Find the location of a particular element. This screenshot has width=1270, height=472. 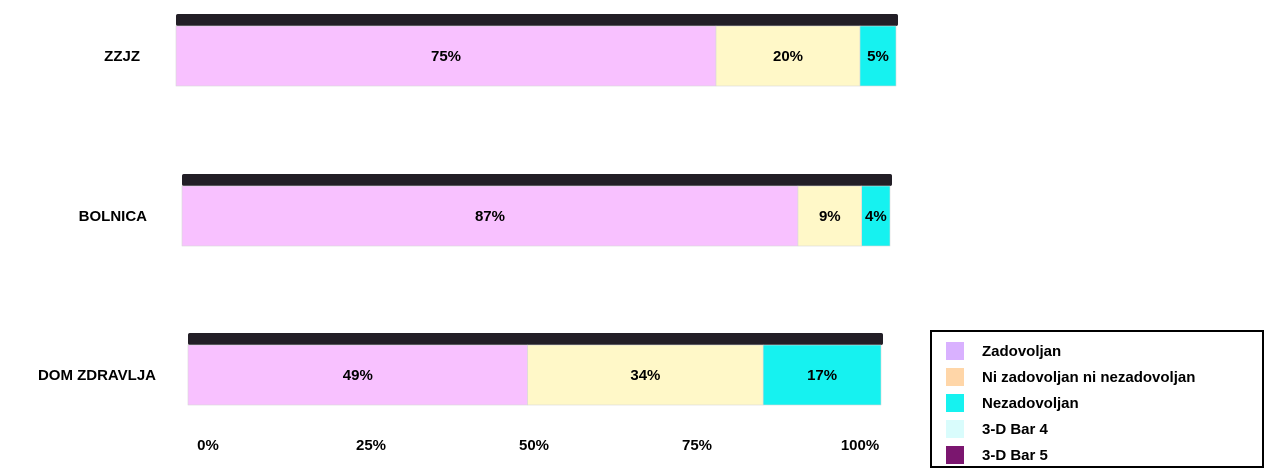

category-label-zzjz: ZZJZ is located at coordinates (122, 56).